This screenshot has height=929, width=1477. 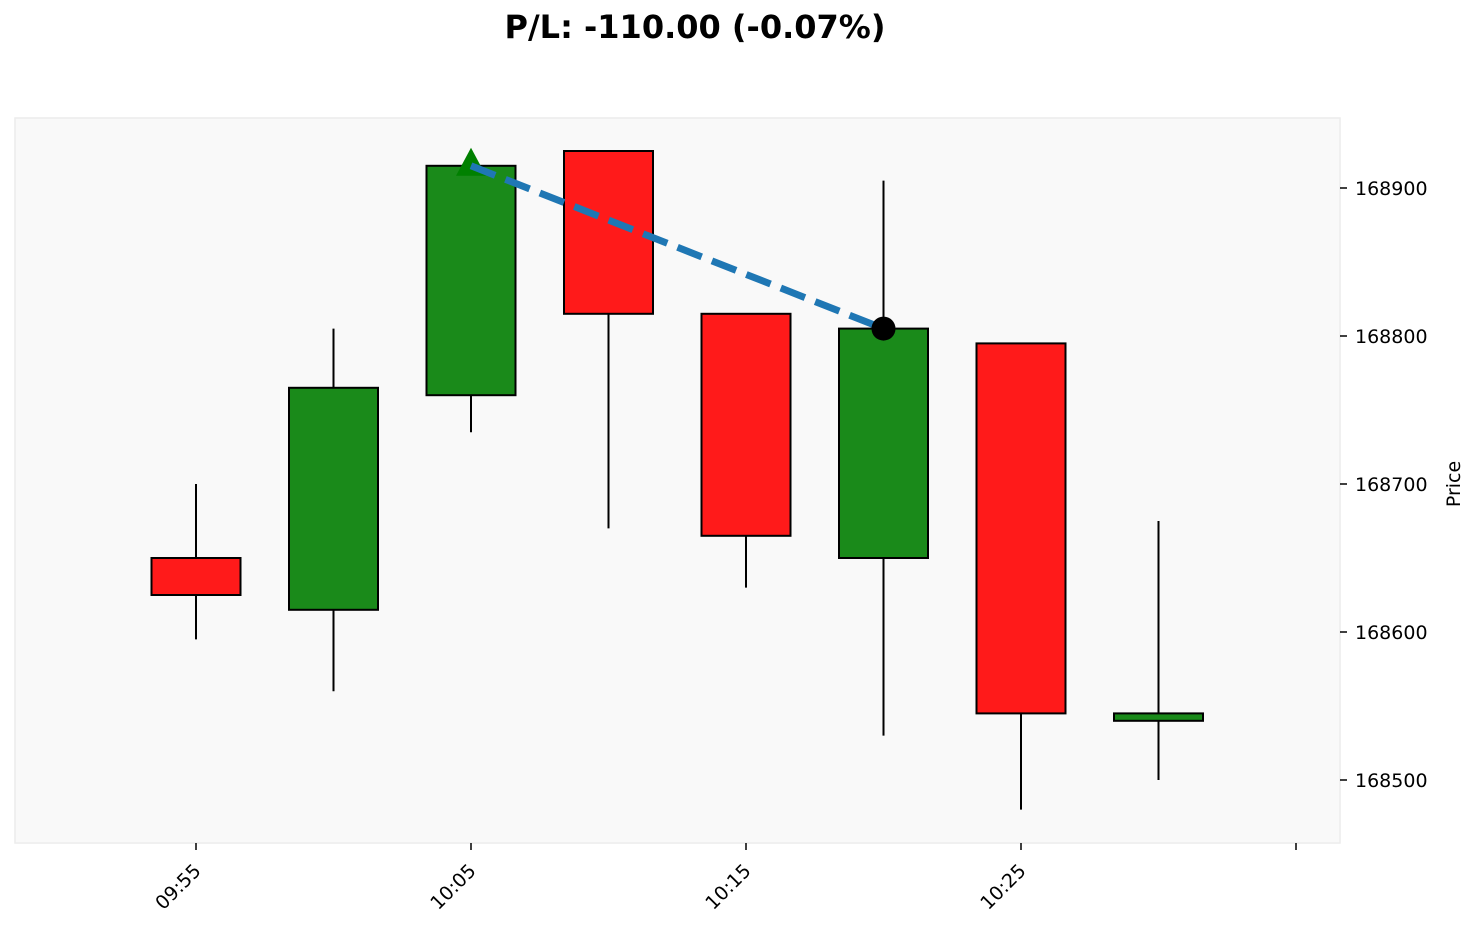 What do you see at coordinates (1391, 337) in the screenshot?
I see `y-tick-label: 168800` at bounding box center [1391, 337].